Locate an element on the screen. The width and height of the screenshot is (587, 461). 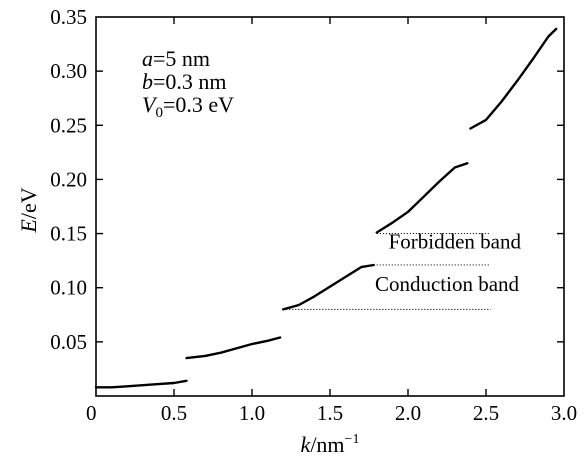
x-axis-label: k/nm−1 is located at coordinates (330, 444).